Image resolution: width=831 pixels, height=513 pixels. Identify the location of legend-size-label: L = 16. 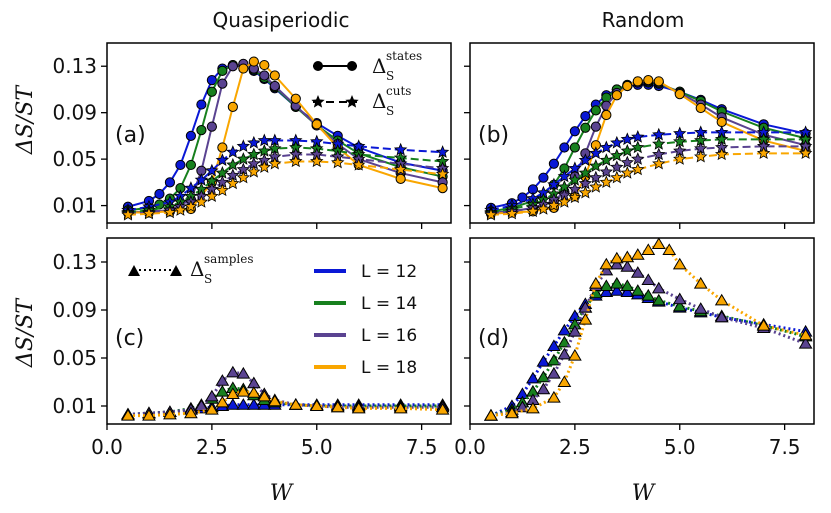
(389, 336).